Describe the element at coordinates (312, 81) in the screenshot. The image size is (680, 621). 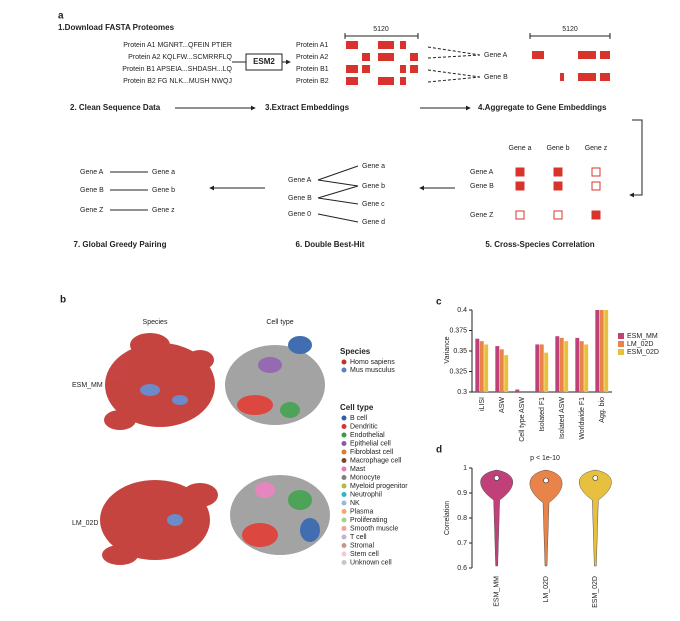
I see `embedding-label: Protein B2` at that location.